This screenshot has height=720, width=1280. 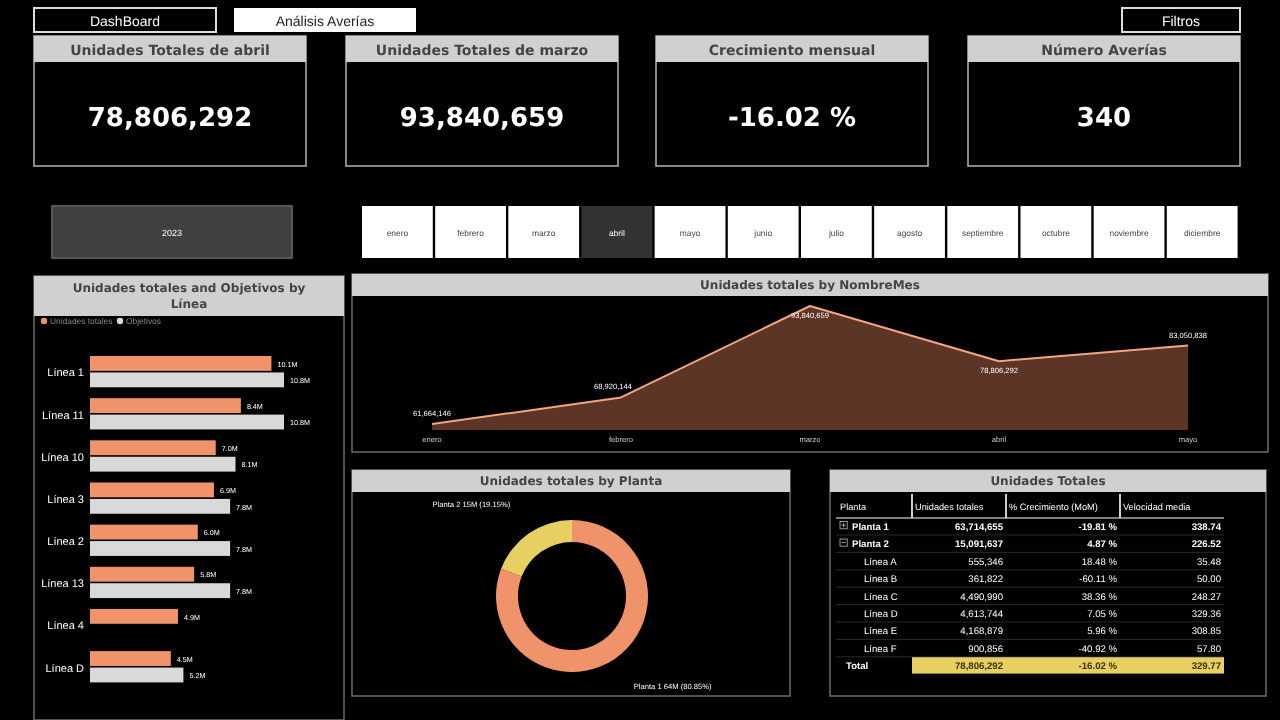 What do you see at coordinates (1104, 119) in the screenshot?
I see `text: 340` at bounding box center [1104, 119].